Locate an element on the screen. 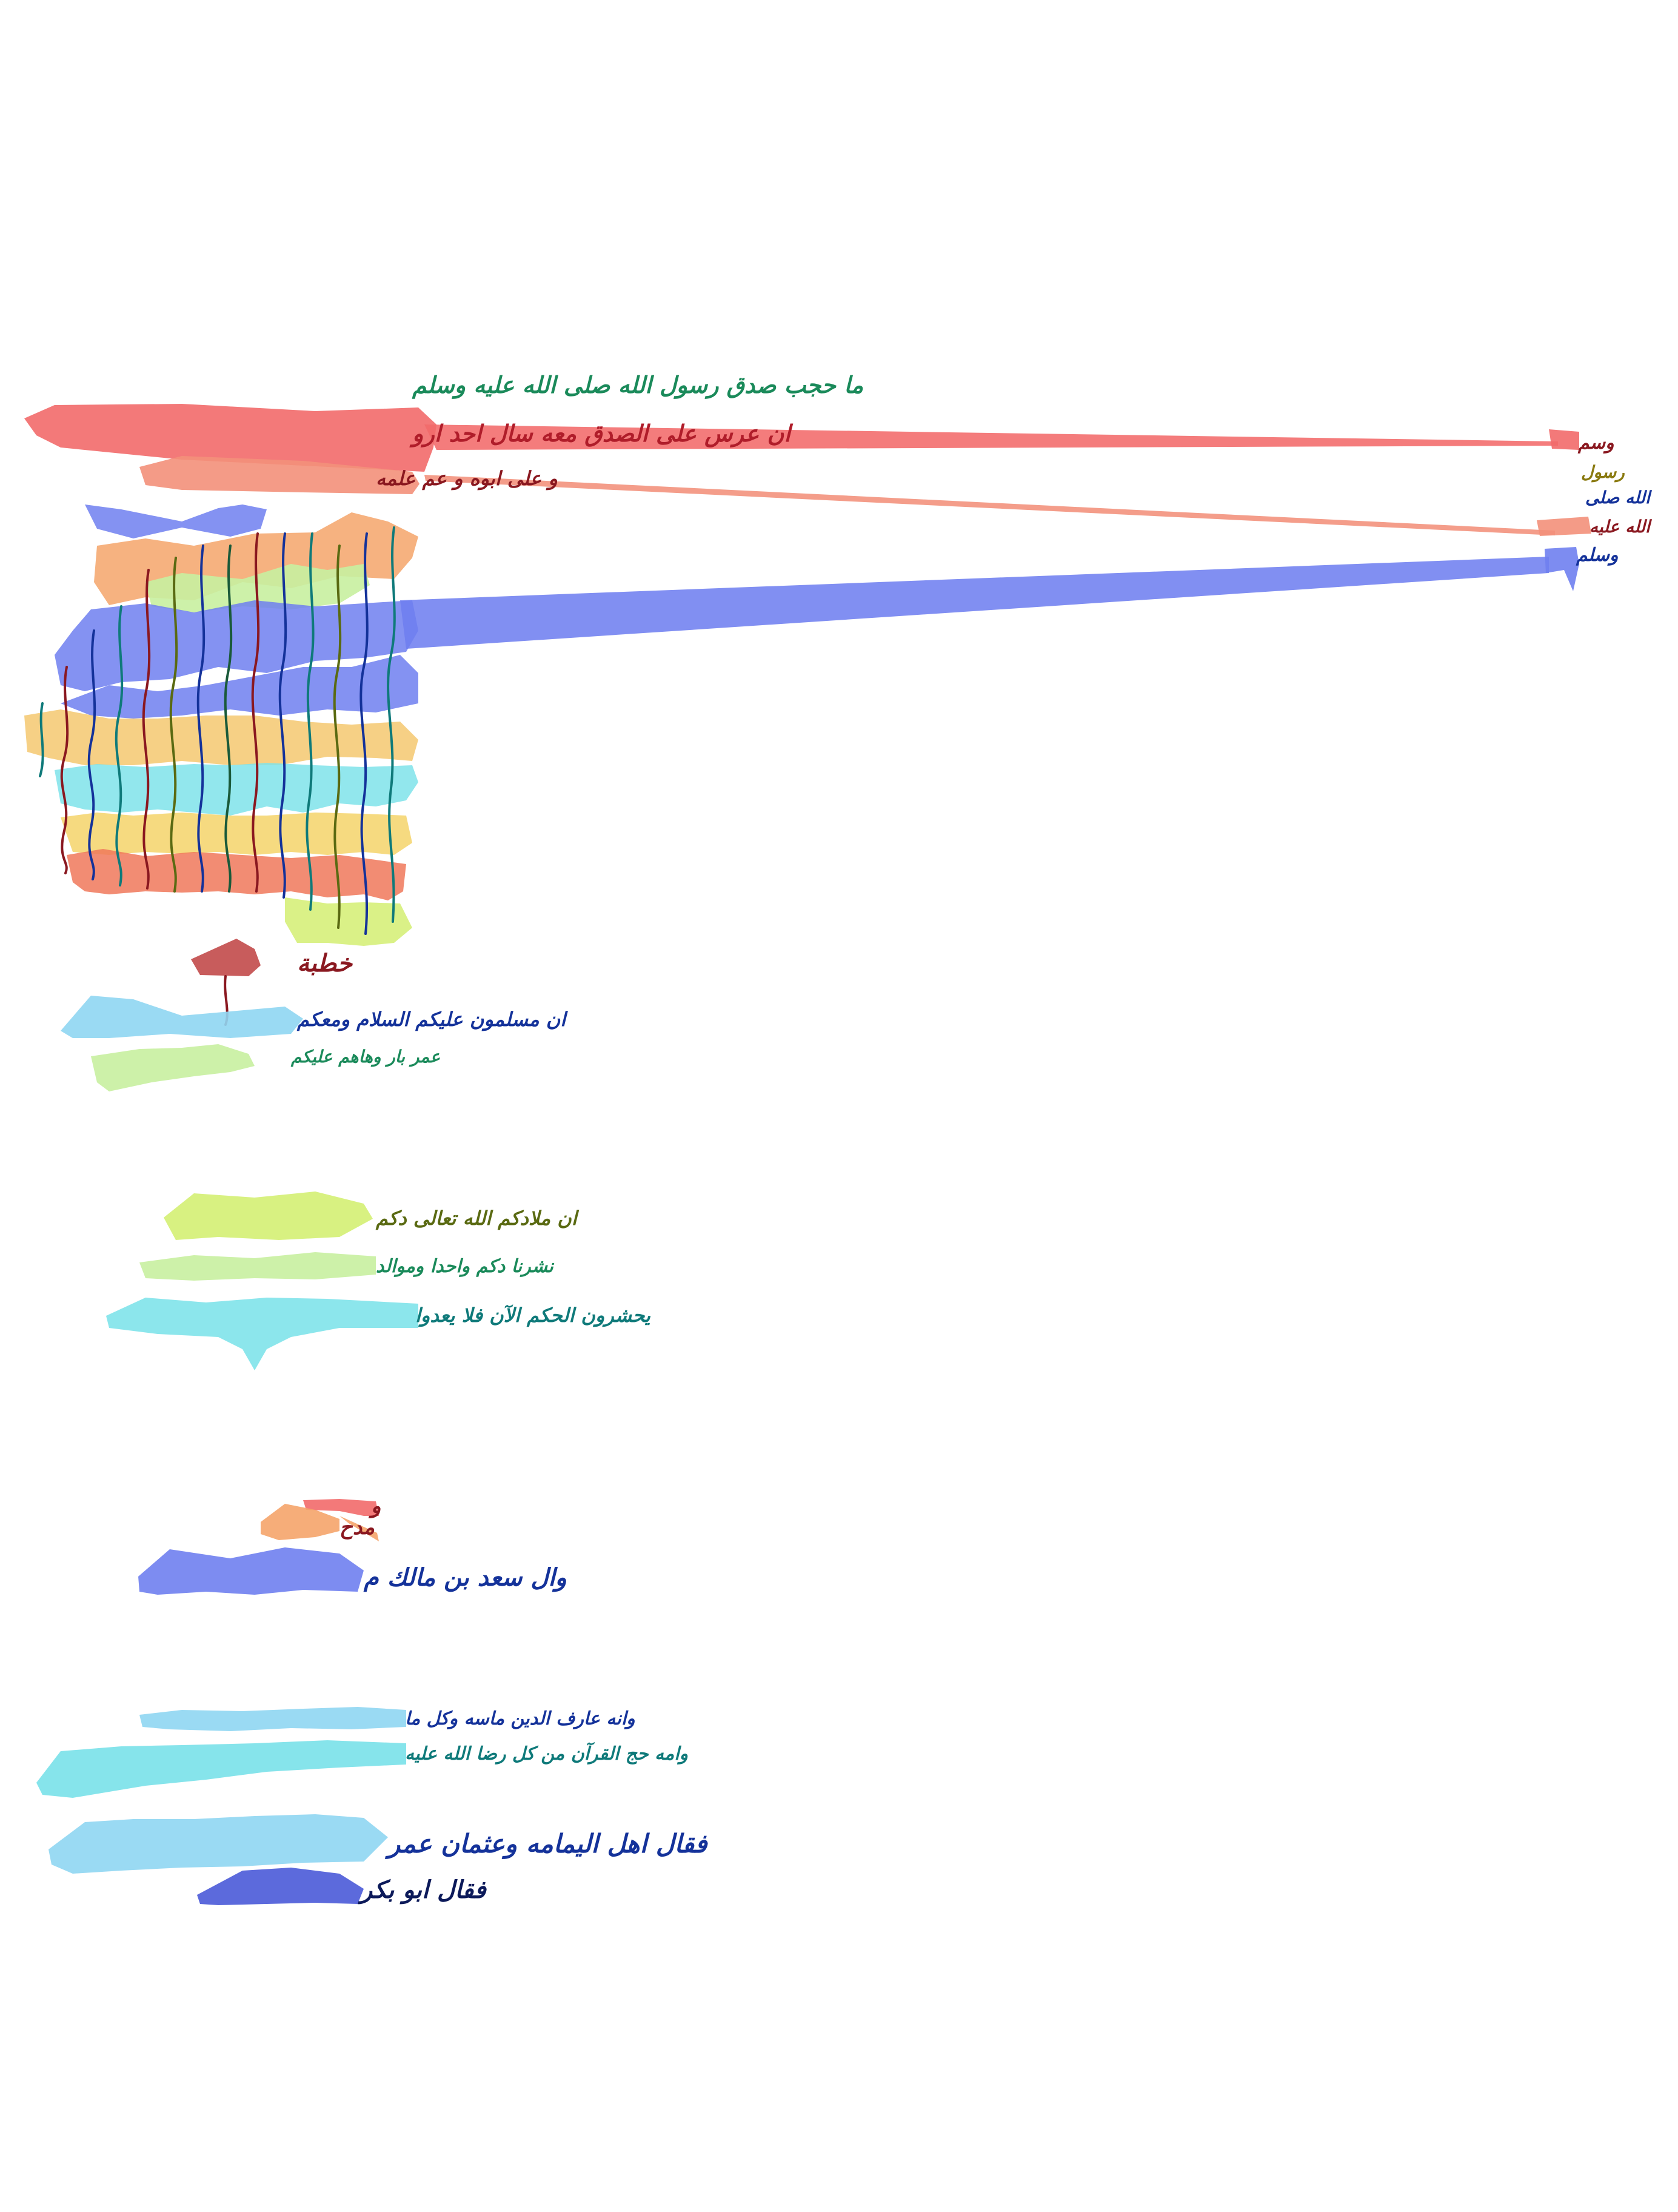  connector-band-orange-bottom is located at coordinates (359, 1528).